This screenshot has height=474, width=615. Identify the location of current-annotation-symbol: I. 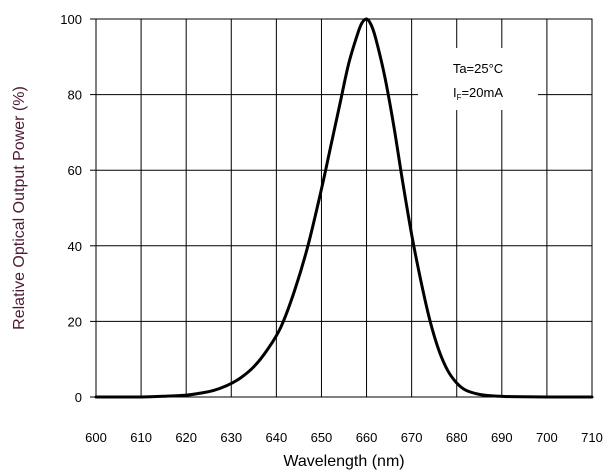
(455, 92).